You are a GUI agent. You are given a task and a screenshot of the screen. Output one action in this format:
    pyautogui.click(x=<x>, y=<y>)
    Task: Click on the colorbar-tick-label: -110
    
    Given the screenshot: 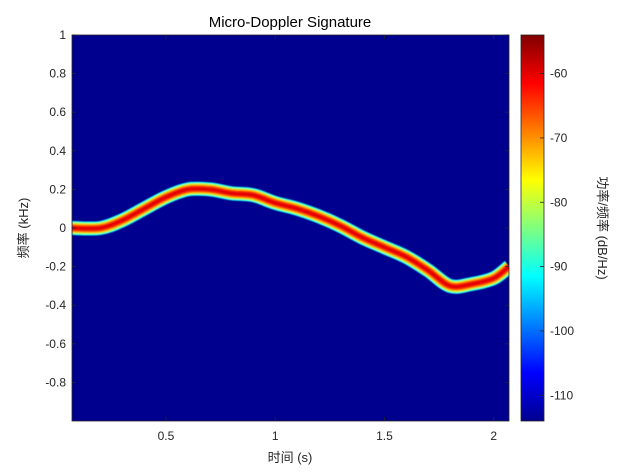 What is the action you would take?
    pyautogui.click(x=561, y=395)
    